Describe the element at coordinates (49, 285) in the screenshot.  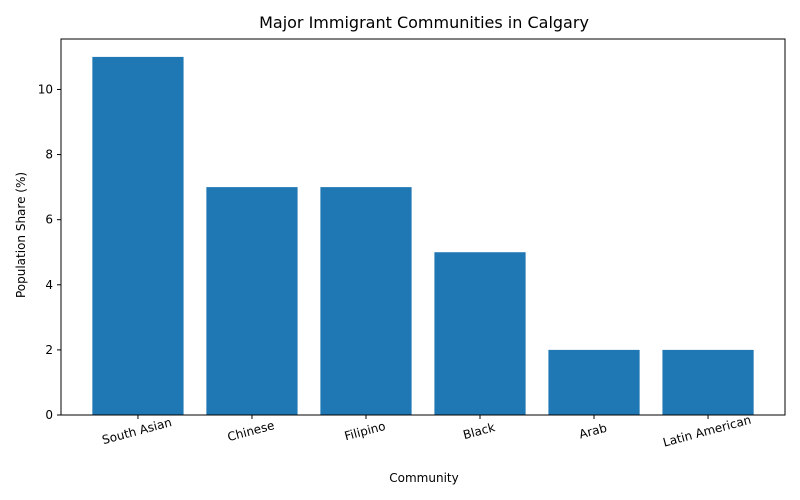
I see `y-tick-label: 4` at that location.